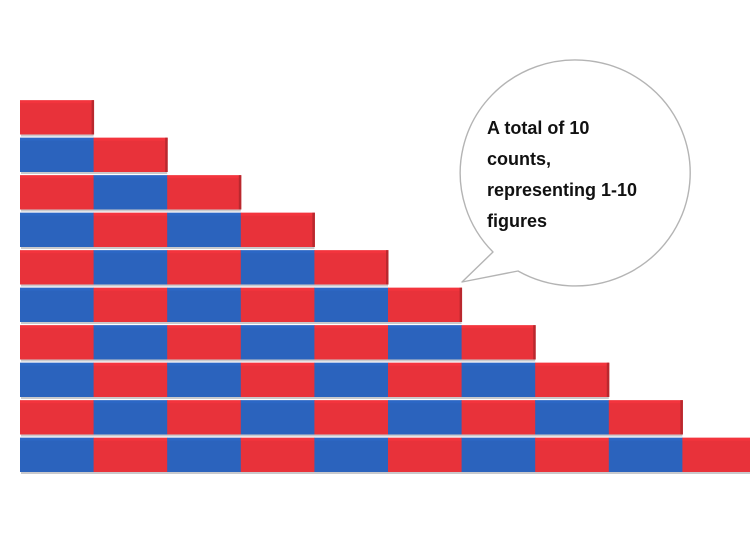  Describe the element at coordinates (562, 190) in the screenshot. I see `bubble-line-3: representing 1-10` at that location.